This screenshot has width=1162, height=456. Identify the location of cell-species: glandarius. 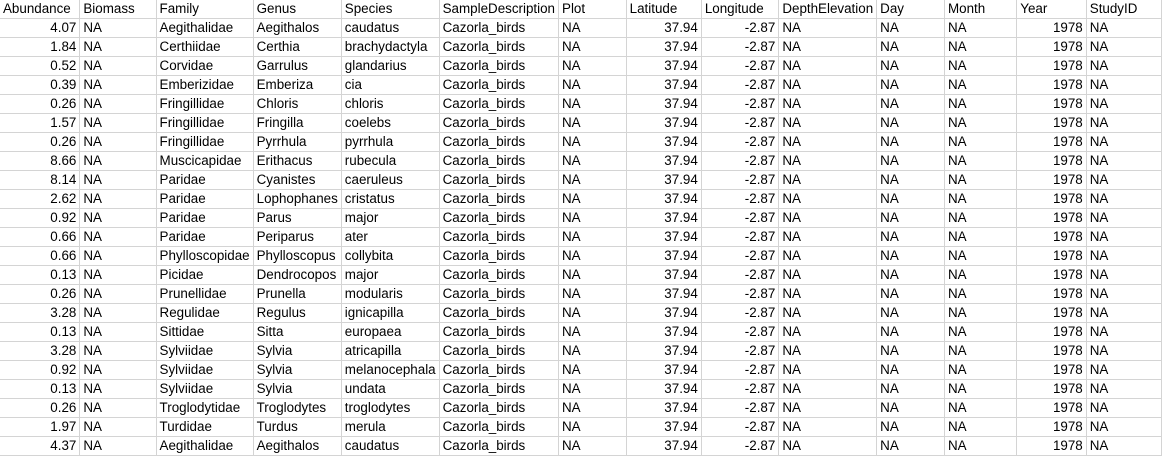
(390, 66).